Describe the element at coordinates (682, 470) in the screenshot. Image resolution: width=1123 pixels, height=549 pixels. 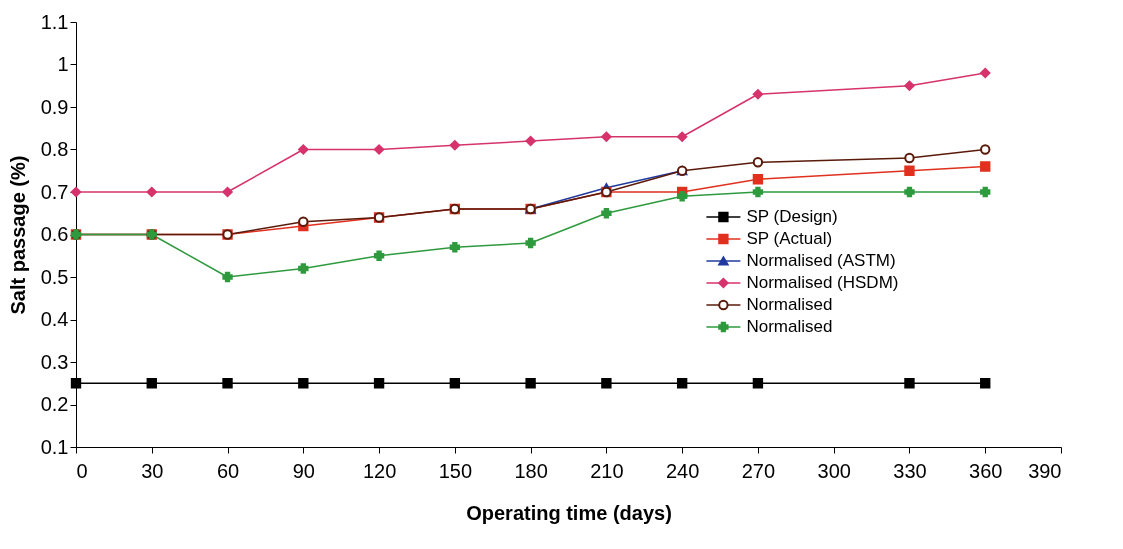
I see `x-tick-label: 240` at that location.